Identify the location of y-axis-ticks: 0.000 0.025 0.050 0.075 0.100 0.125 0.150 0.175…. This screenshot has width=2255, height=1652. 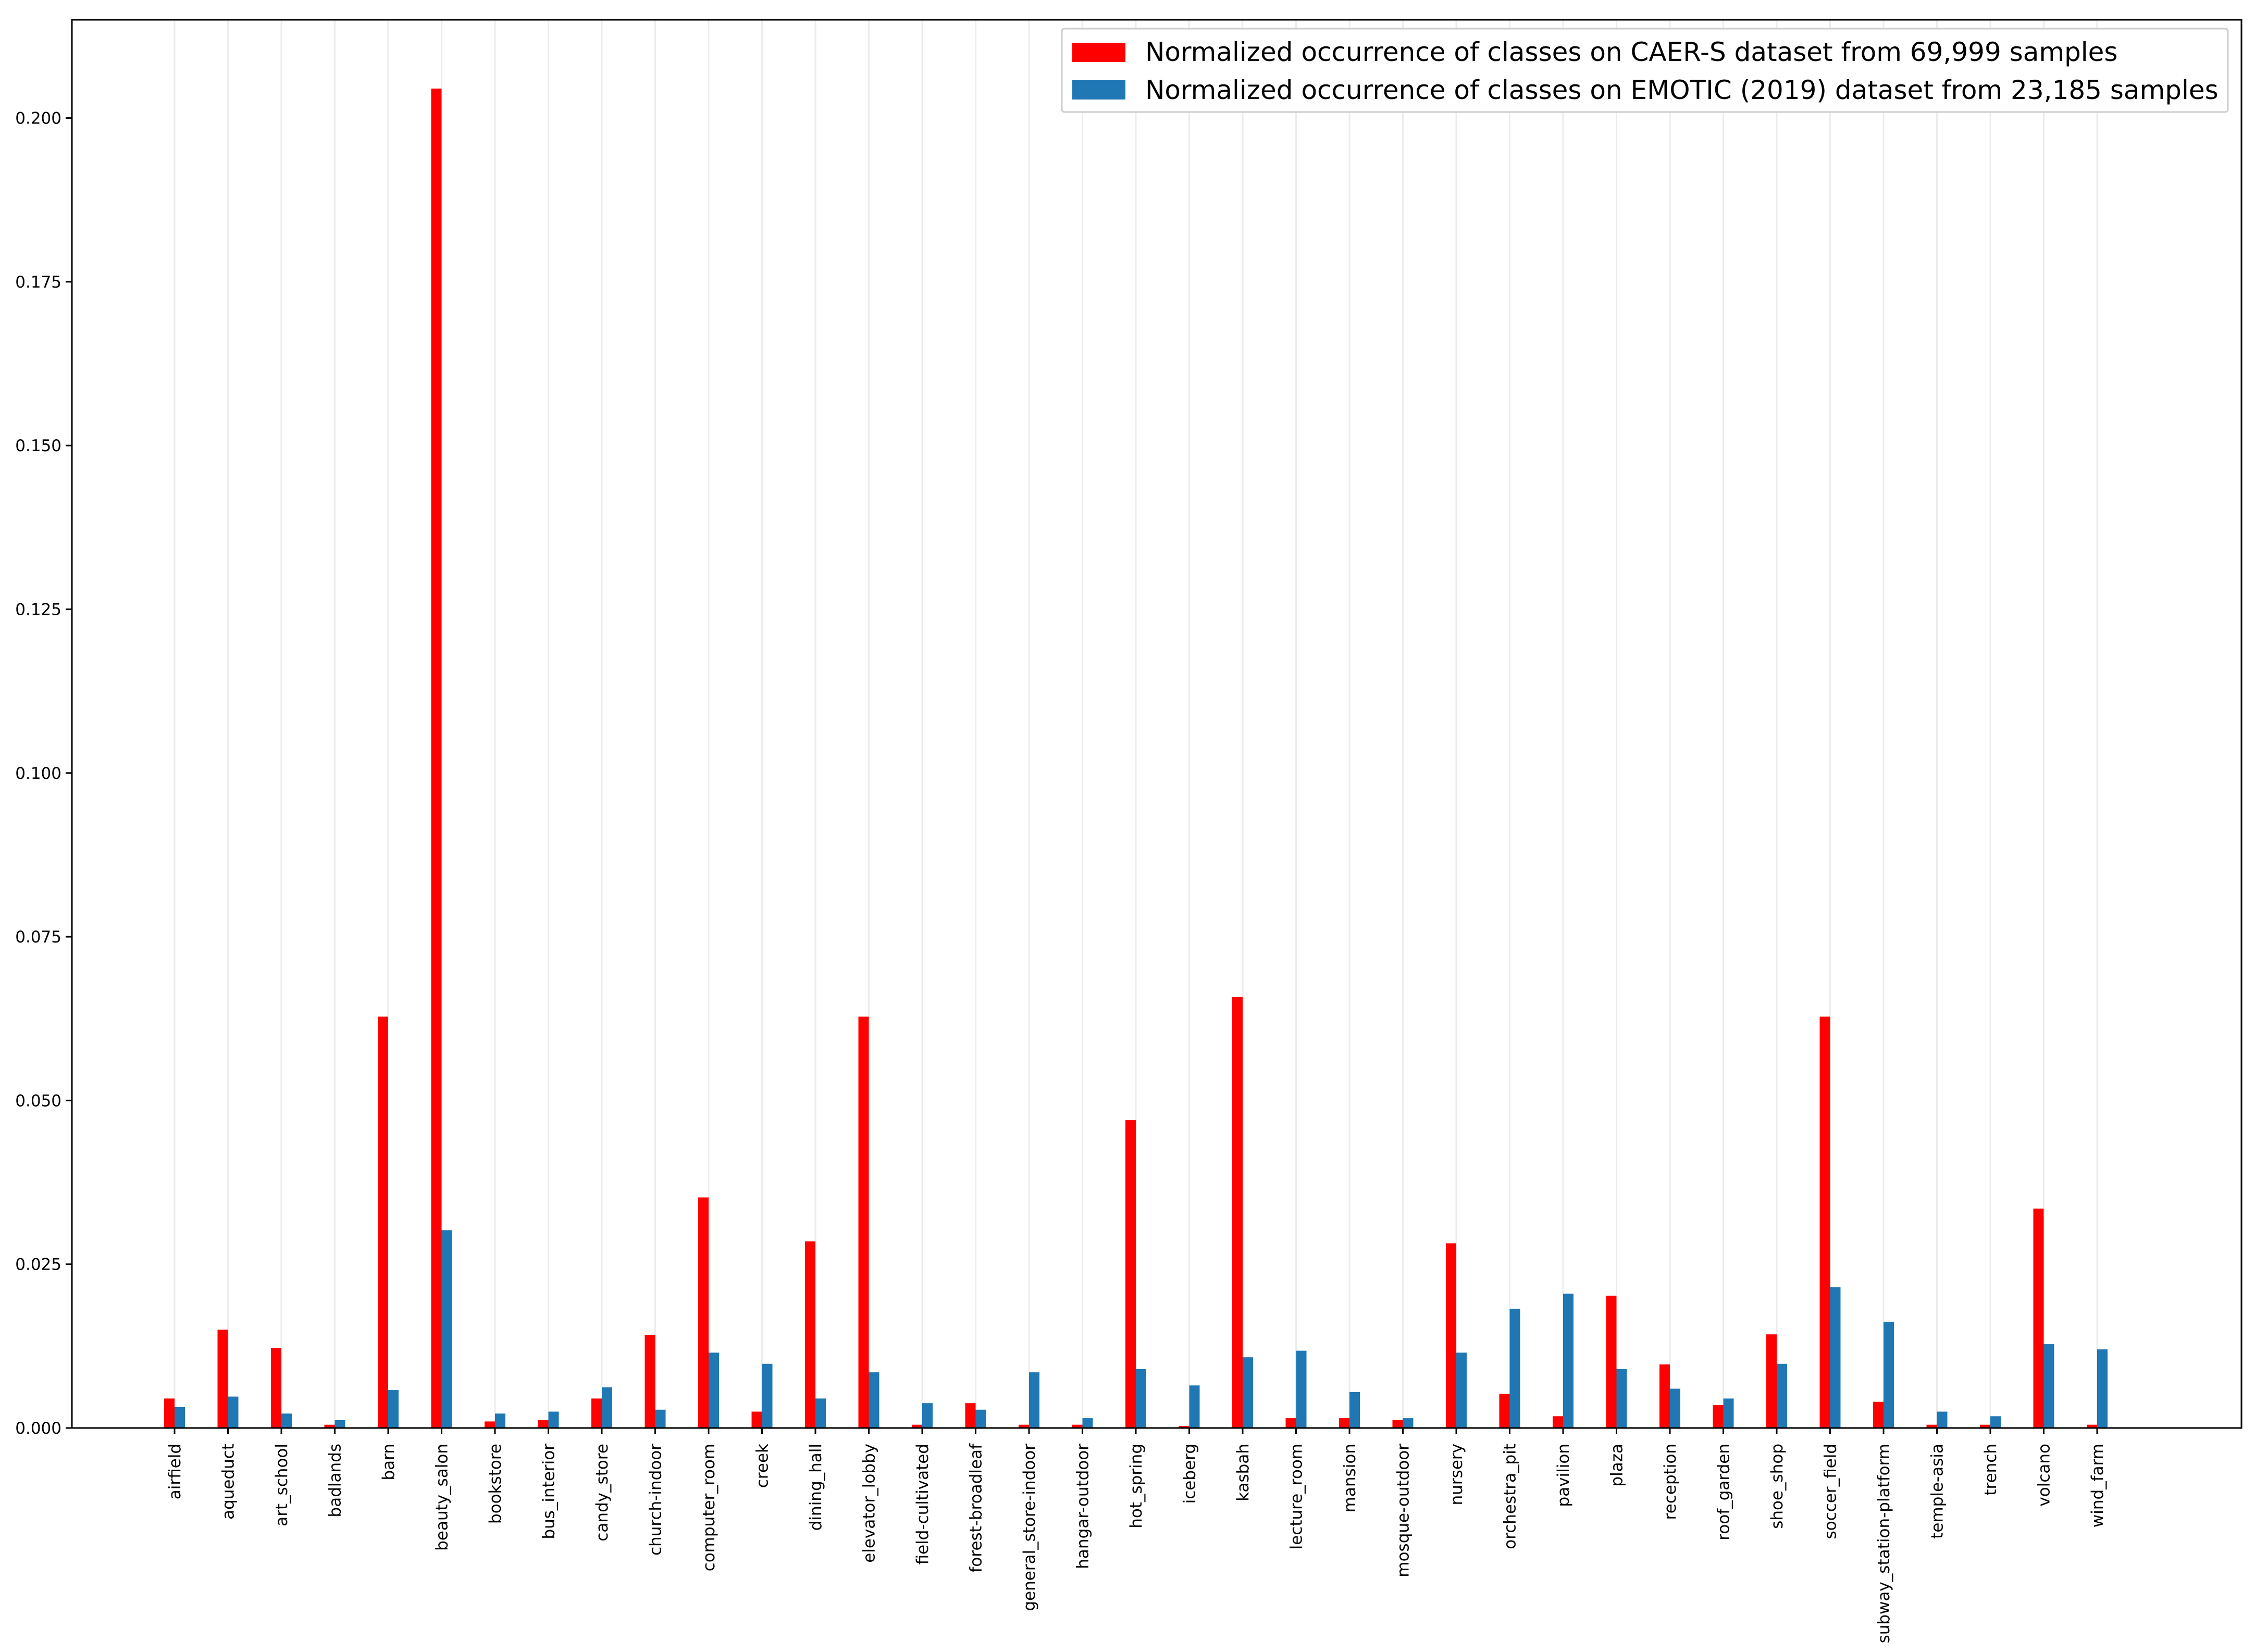
(43, 773).